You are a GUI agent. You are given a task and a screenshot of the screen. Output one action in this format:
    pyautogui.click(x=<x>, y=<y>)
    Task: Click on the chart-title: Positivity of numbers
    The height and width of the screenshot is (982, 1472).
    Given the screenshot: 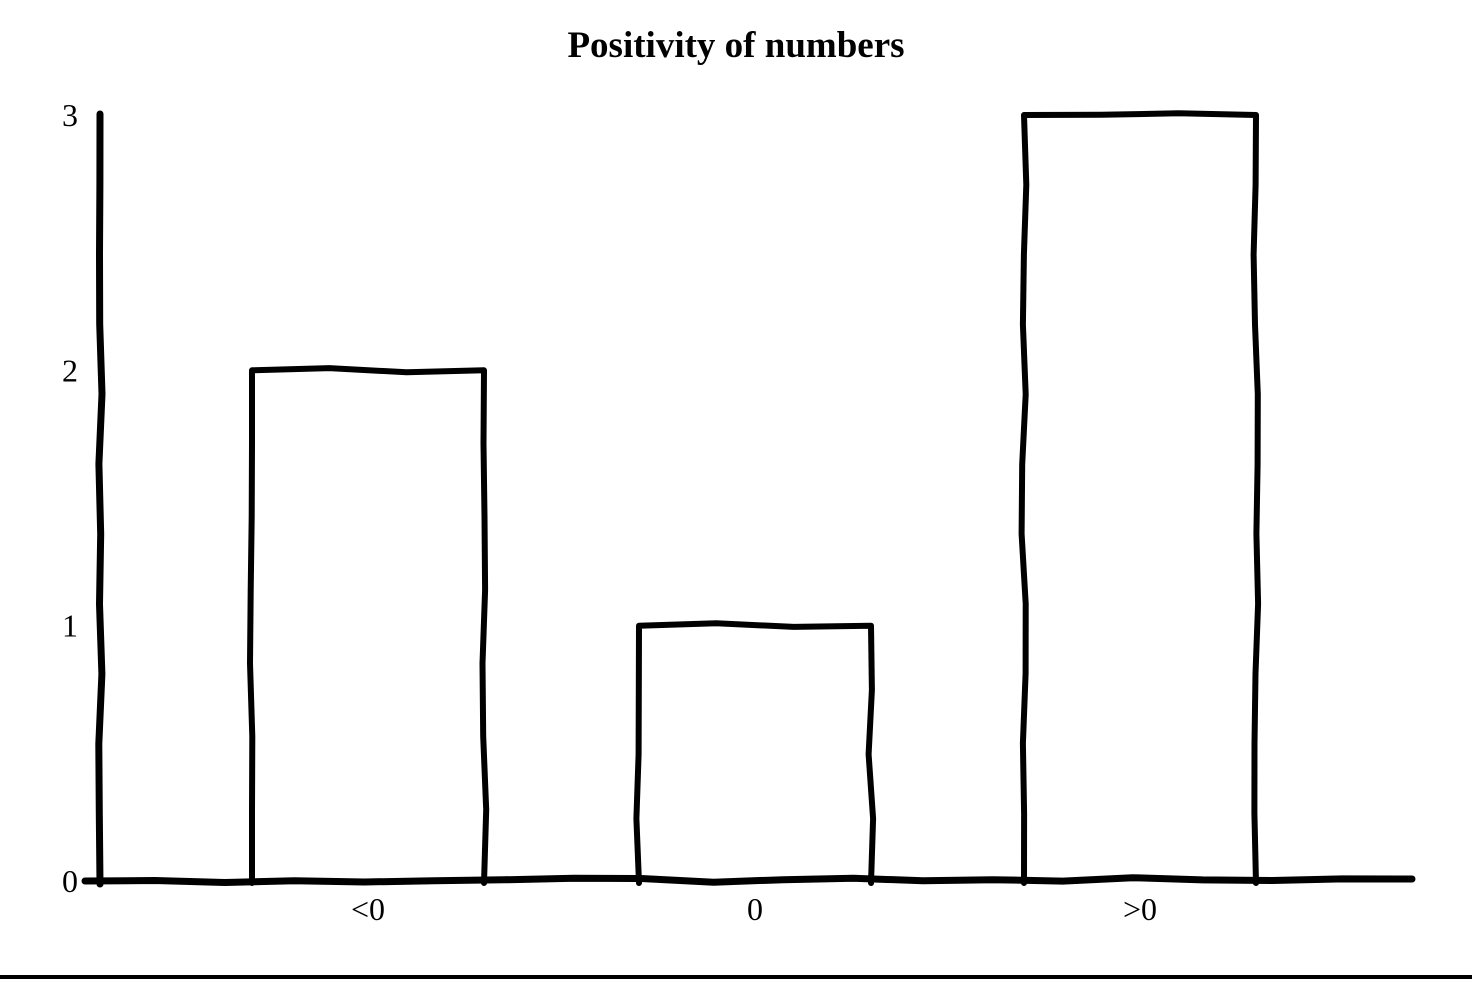 What is the action you would take?
    pyautogui.click(x=735, y=45)
    